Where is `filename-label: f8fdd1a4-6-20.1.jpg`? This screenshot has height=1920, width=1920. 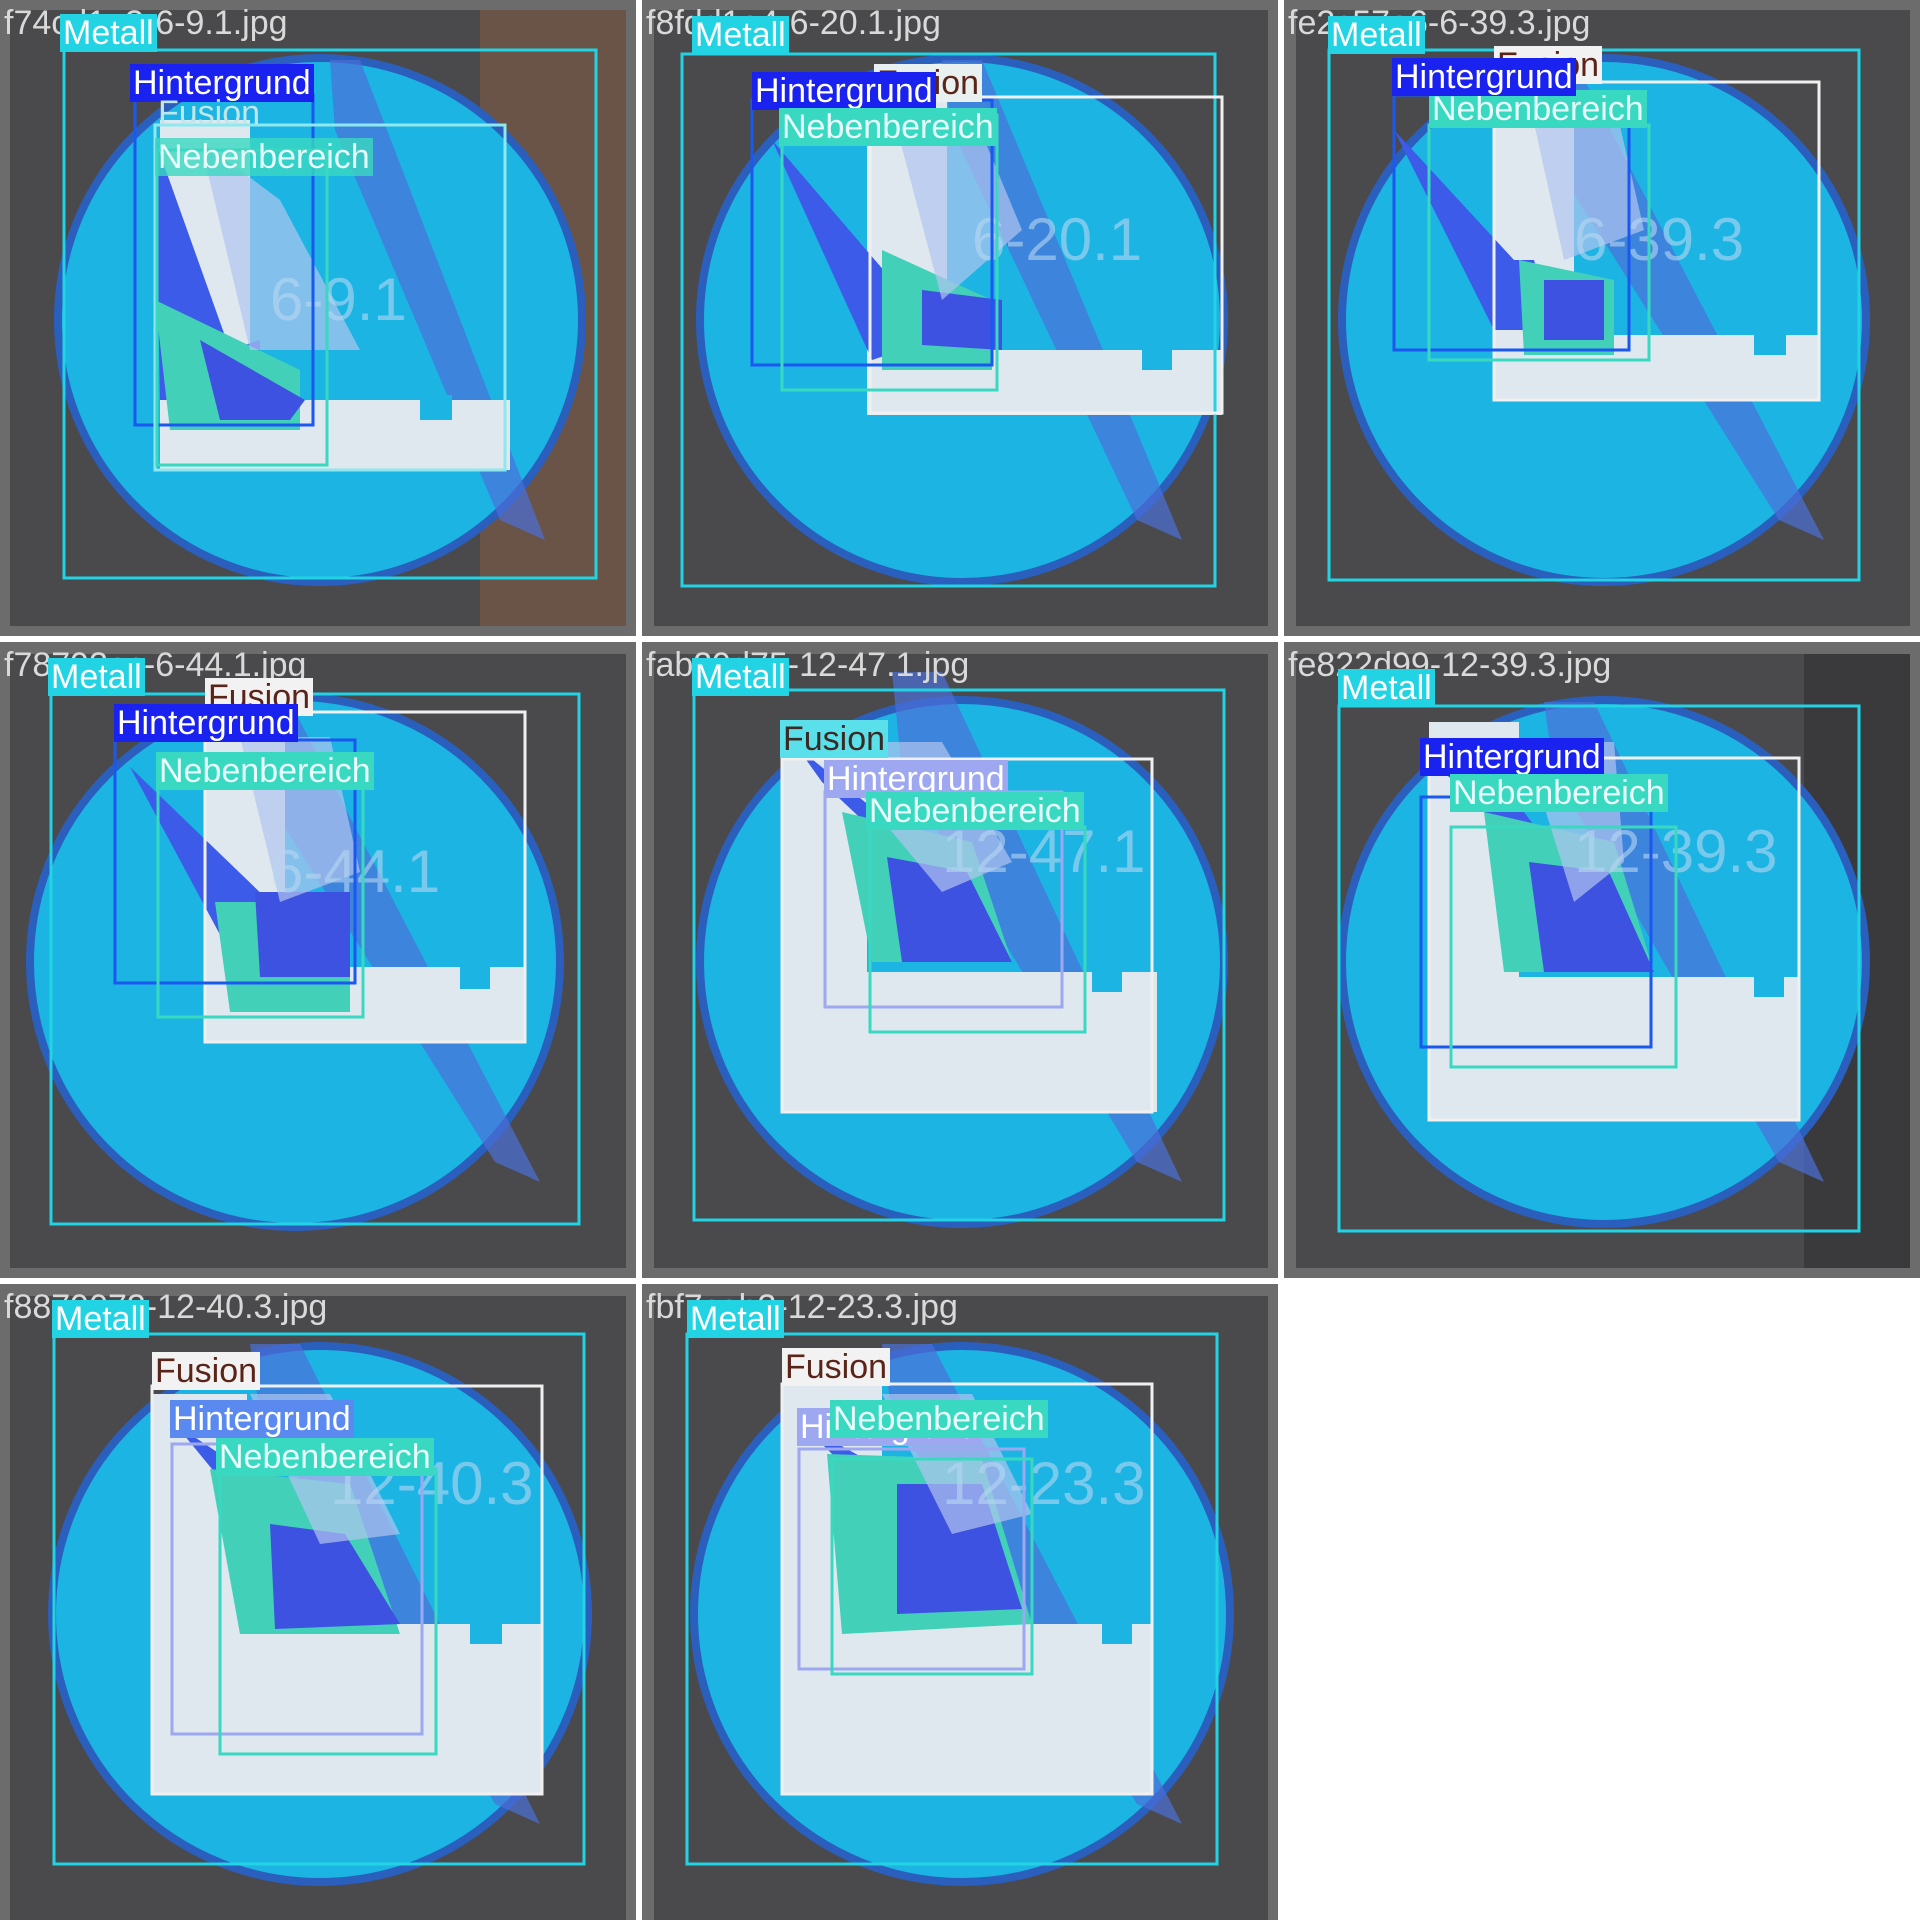
filename-label: f8fdd1a4-6-20.1.jpg is located at coordinates (793, 23).